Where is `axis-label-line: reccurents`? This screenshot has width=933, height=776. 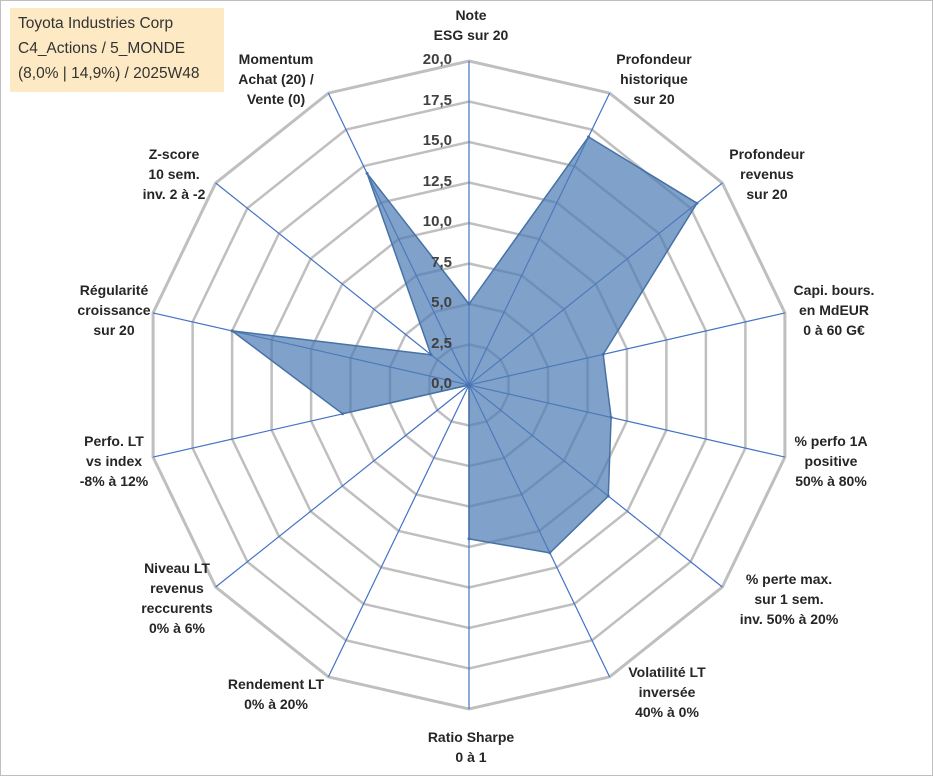
axis-label-line: reccurents is located at coordinates (177, 608).